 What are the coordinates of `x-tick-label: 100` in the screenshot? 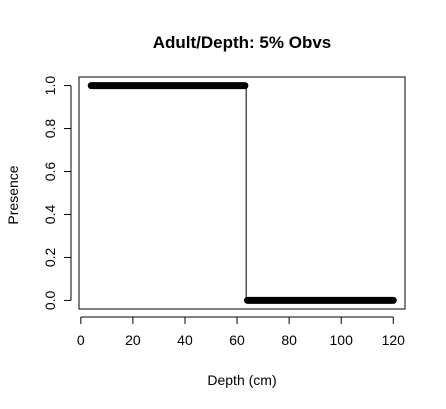 It's located at (342, 340).